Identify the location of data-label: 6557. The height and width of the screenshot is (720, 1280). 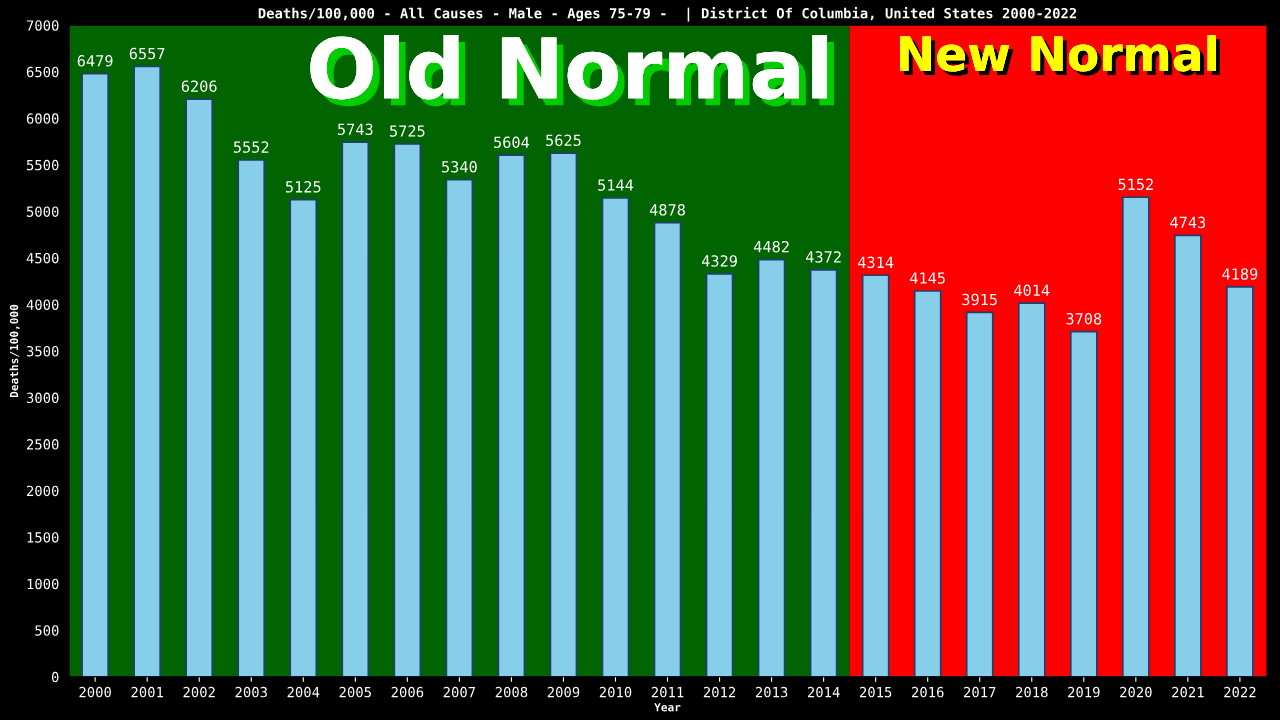
(147, 53).